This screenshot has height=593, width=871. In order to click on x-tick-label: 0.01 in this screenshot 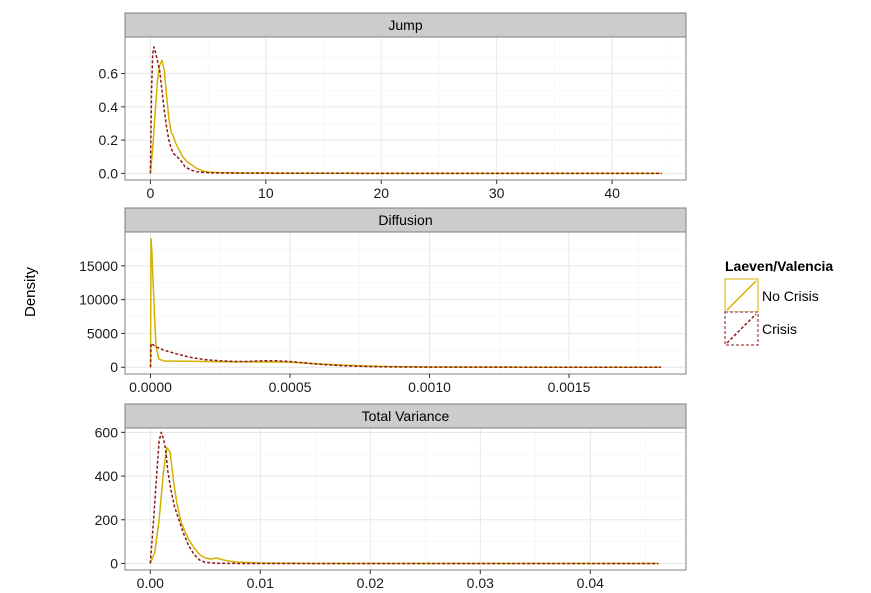, I will do `click(260, 583)`.